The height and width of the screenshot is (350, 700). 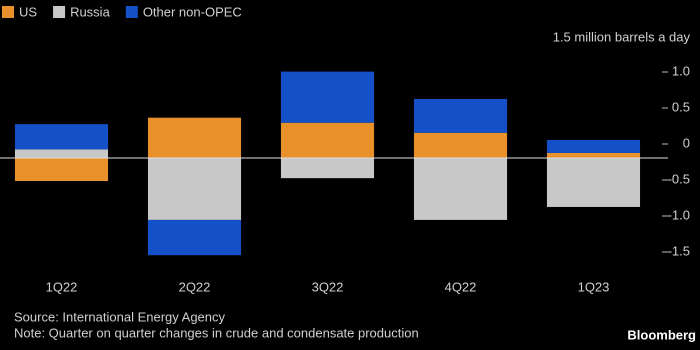 What do you see at coordinates (679, 178) in the screenshot?
I see `y-tick-label: -0.5` at bounding box center [679, 178].